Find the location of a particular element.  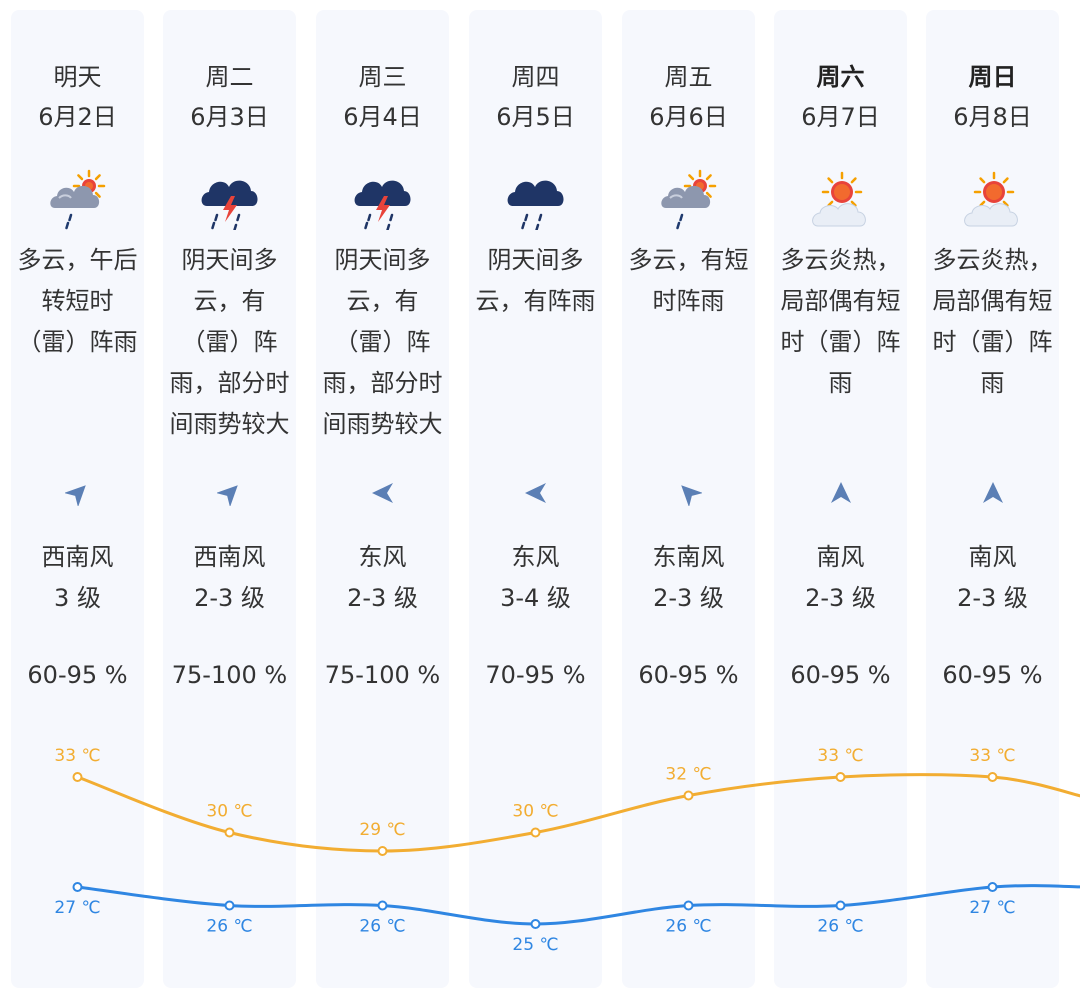

weather-description: 阴天间多云，有阵雨 is located at coordinates (535, 281).